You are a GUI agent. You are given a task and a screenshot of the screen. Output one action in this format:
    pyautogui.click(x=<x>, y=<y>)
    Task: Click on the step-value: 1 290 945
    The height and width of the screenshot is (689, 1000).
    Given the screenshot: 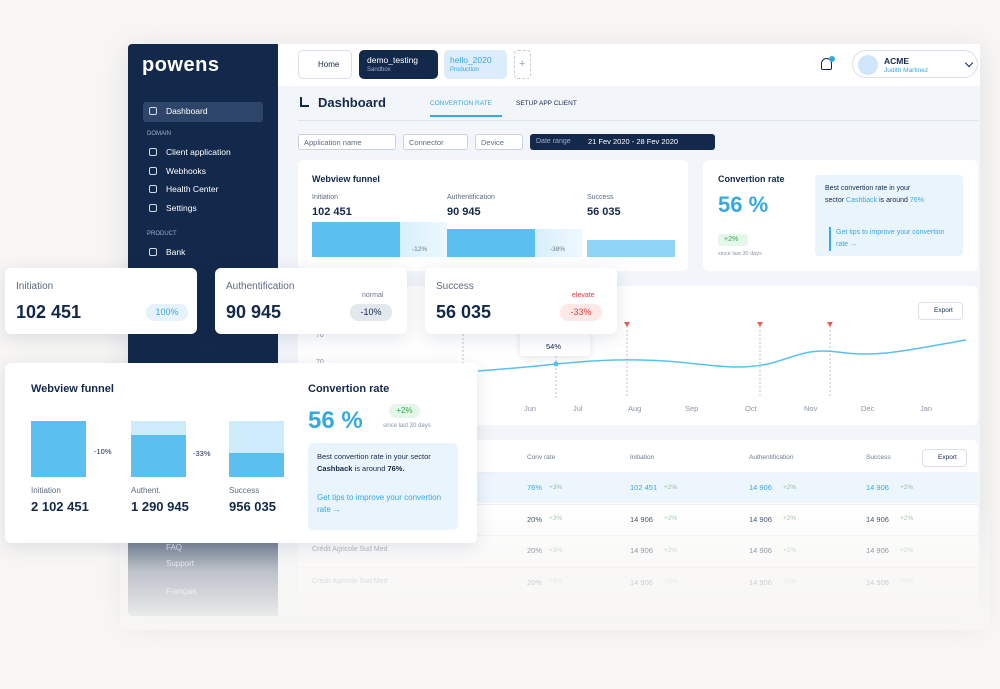 What is the action you would take?
    pyautogui.click(x=160, y=506)
    